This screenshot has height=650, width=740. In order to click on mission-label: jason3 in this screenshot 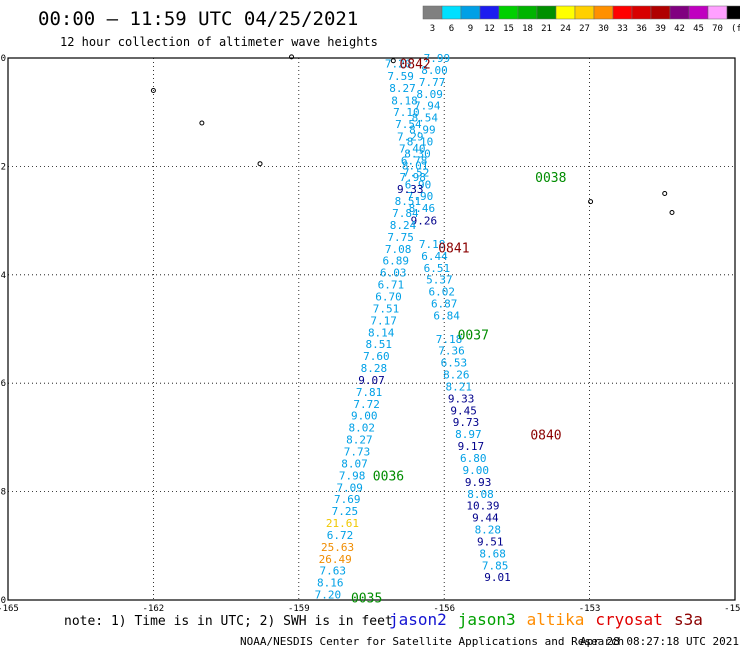, I will do `click(487, 619)`.